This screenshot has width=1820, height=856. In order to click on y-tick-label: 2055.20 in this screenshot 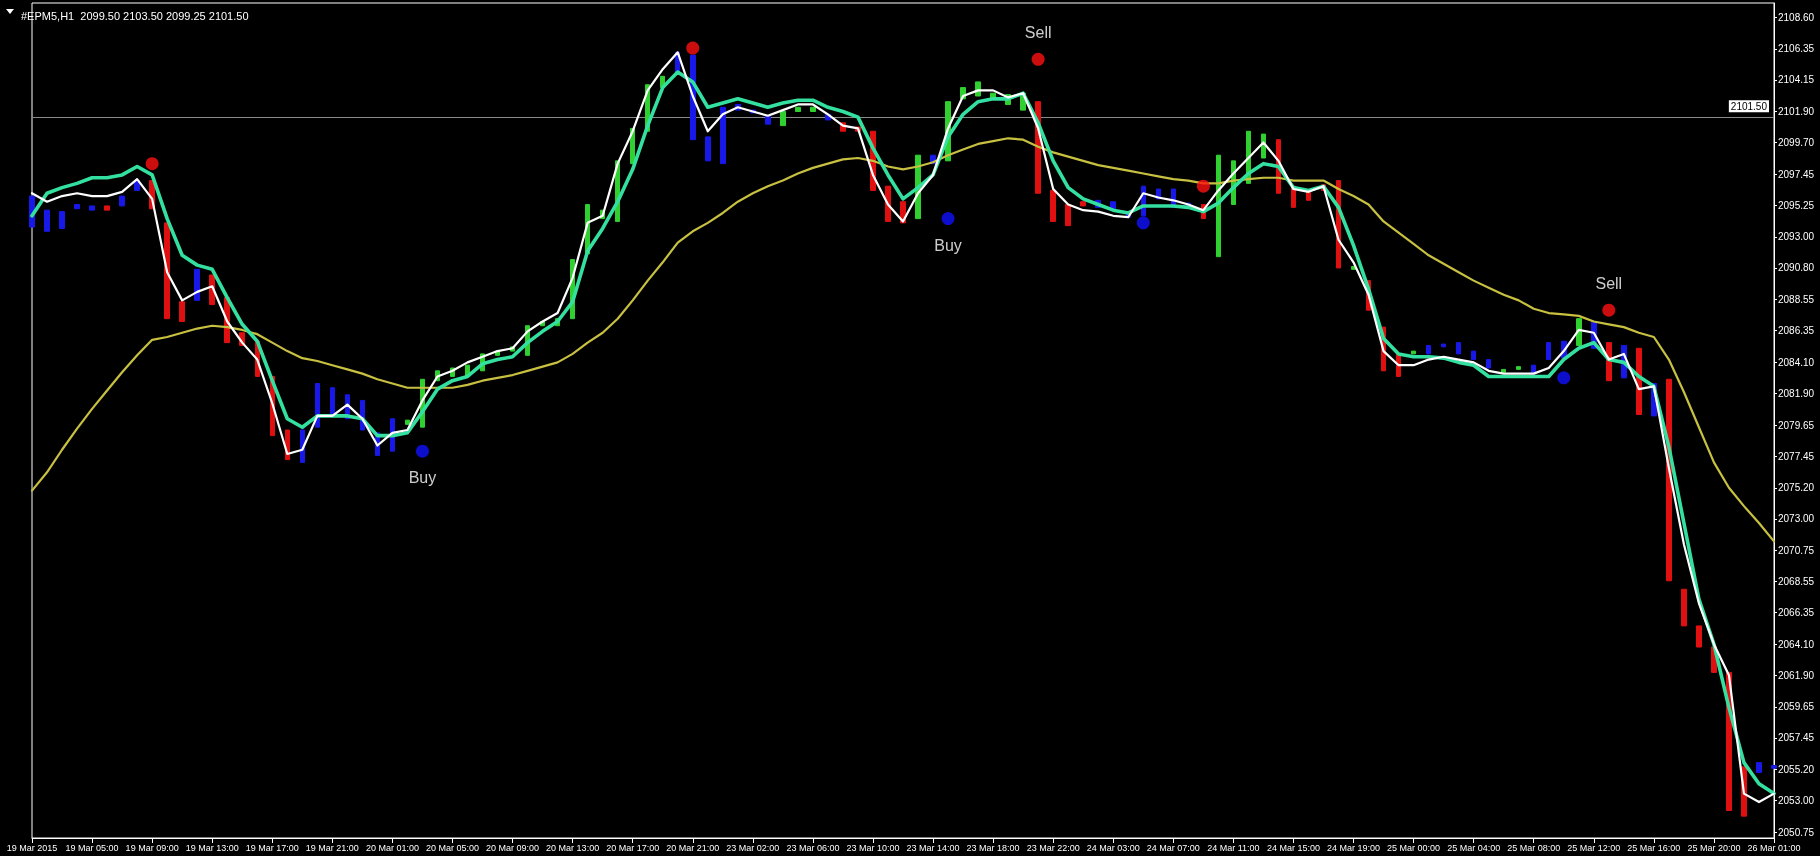, I will do `click(1796, 770)`.